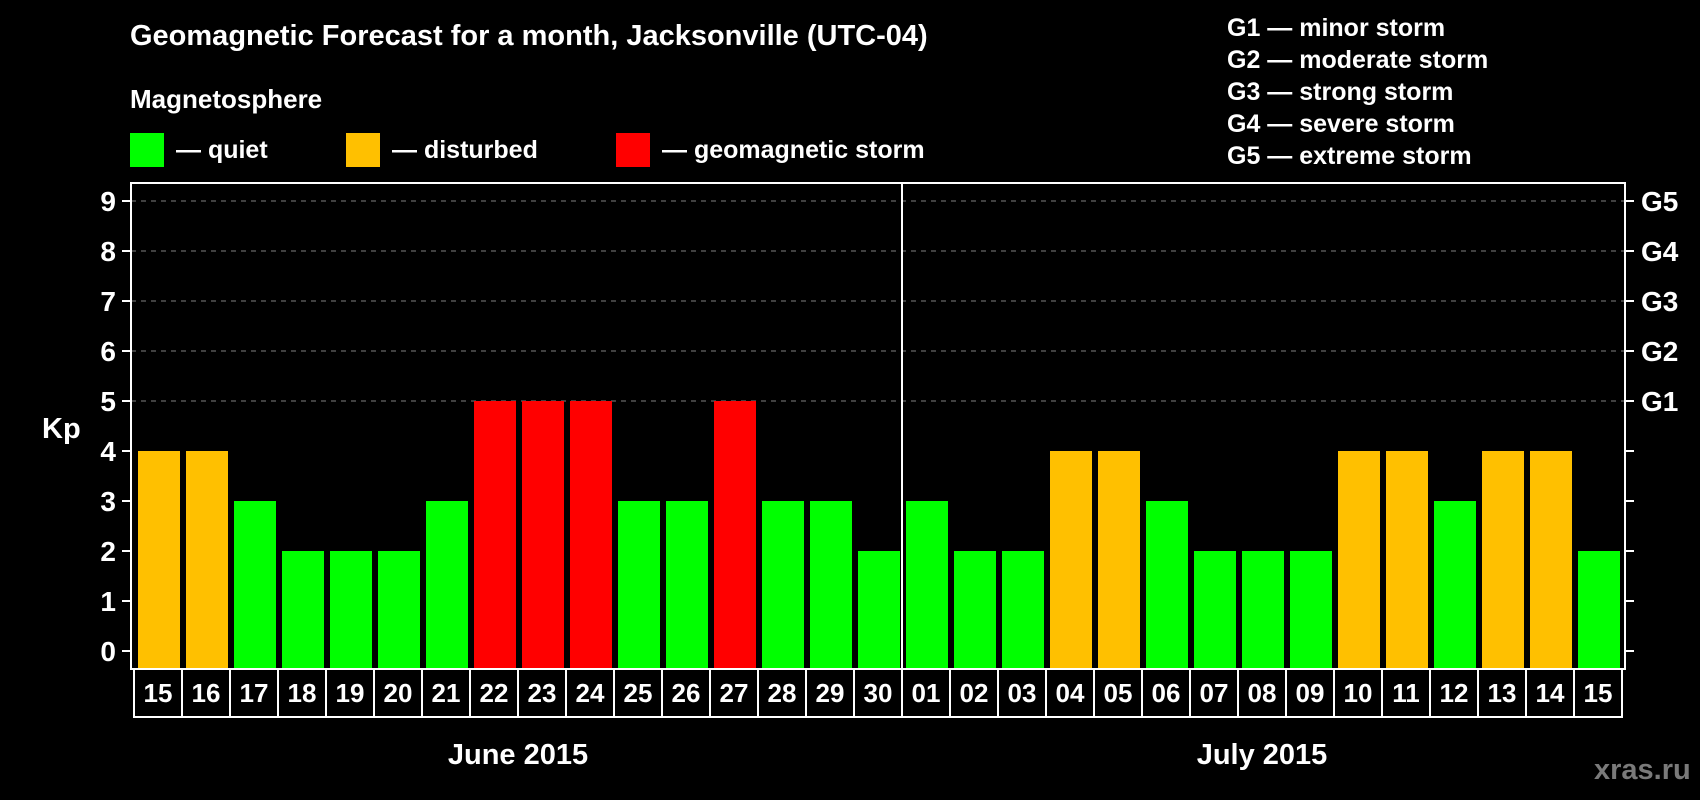  Describe the element at coordinates (1214, 693) in the screenshot. I see `date-label: 07` at that location.